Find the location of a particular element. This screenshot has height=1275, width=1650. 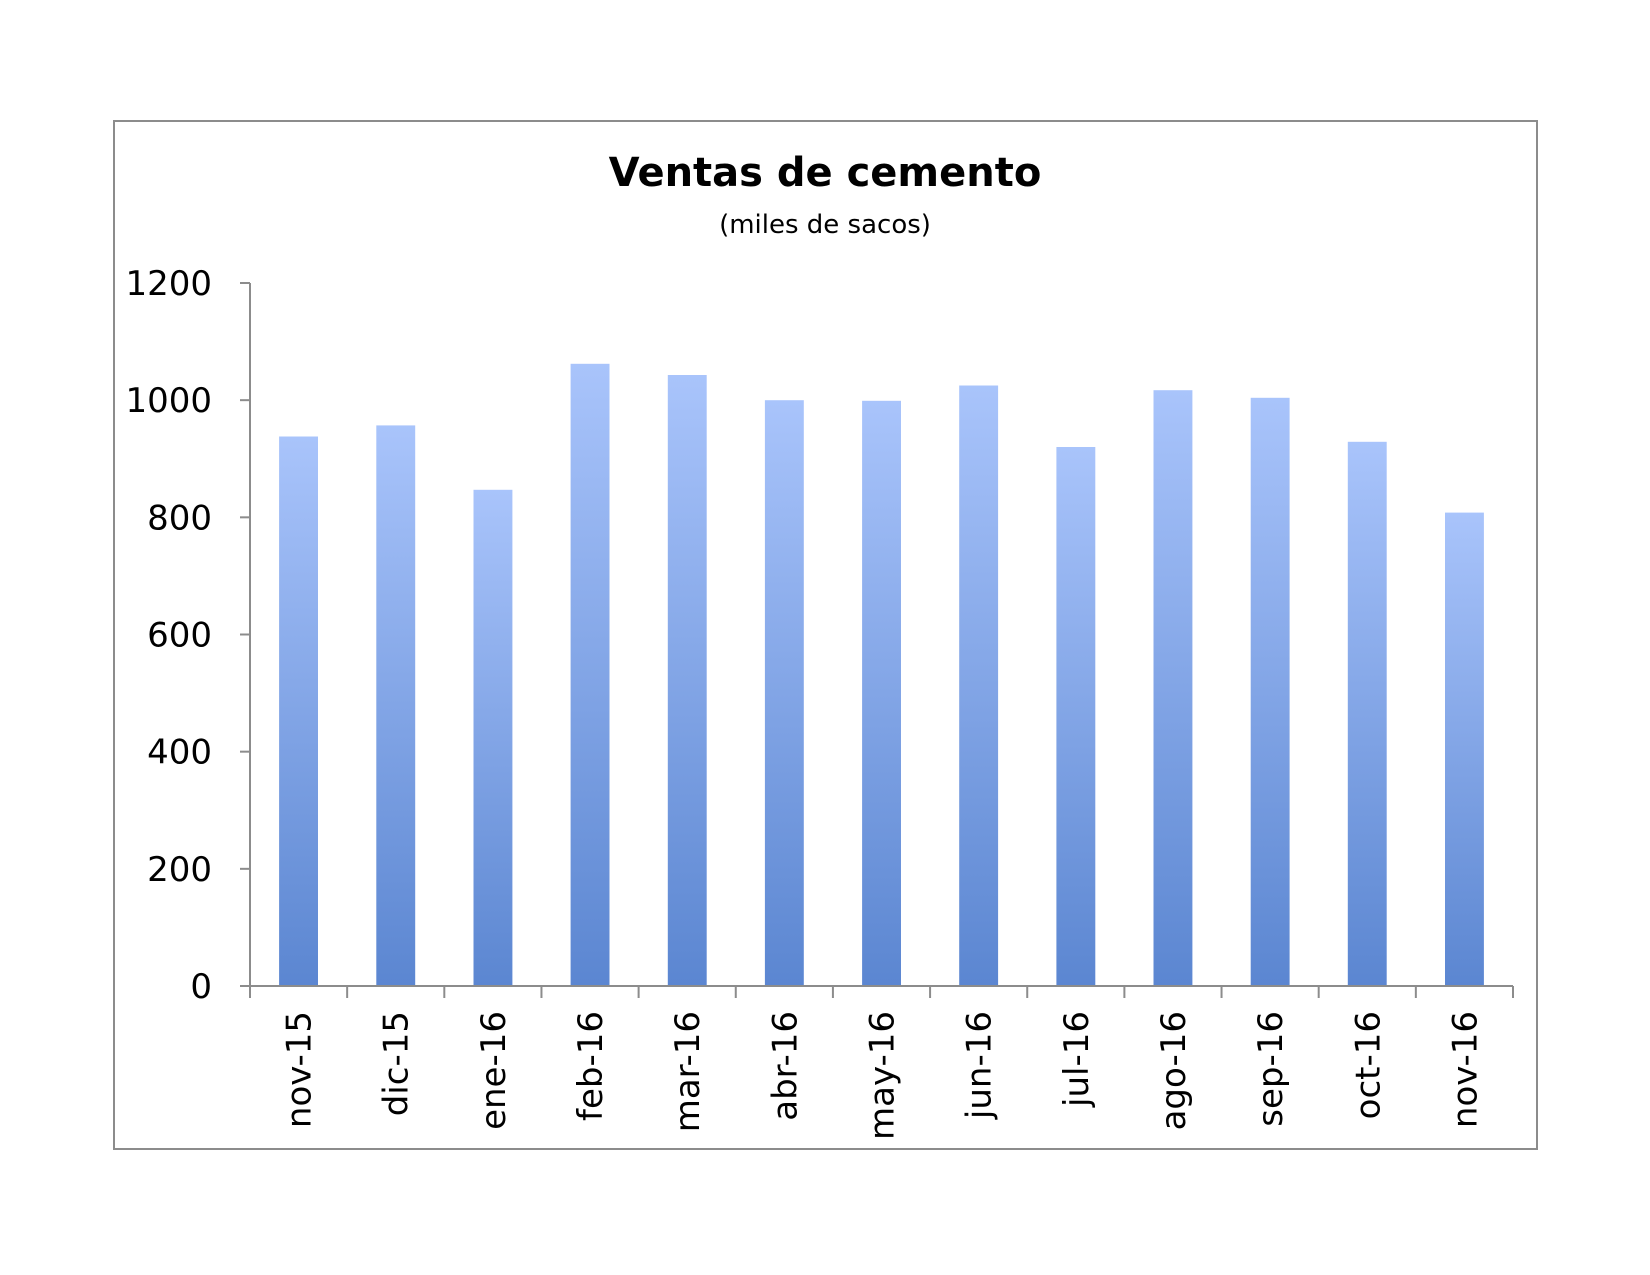

y-axis-labels: 0 200 400 600 800 1000 1200 is located at coordinates (168, 635).